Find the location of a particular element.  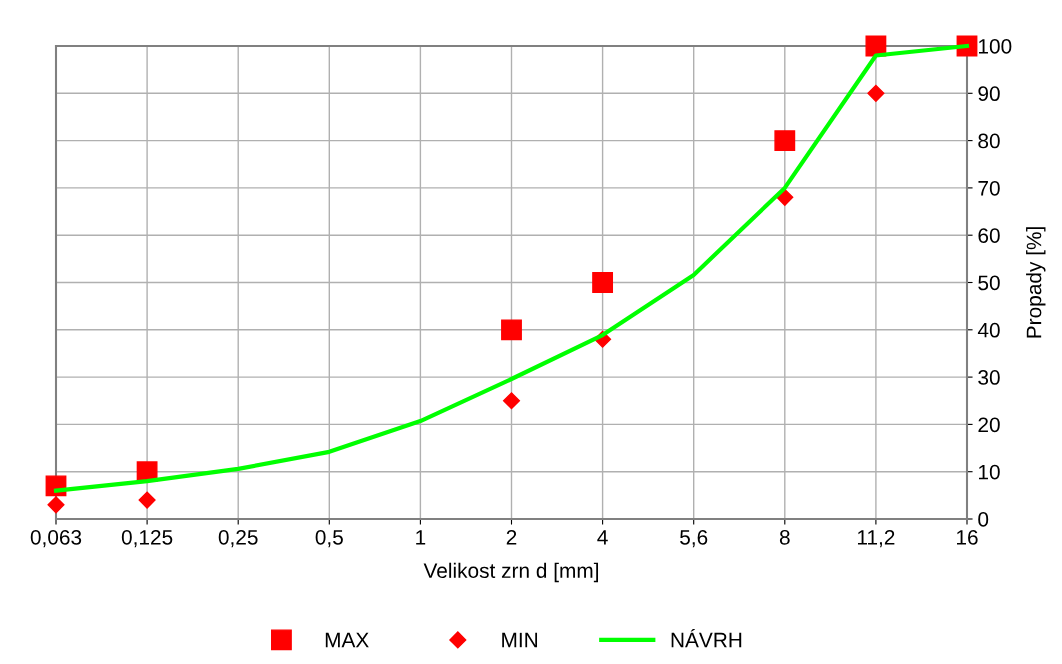

y-tick-label: 90 is located at coordinates (989, 94).